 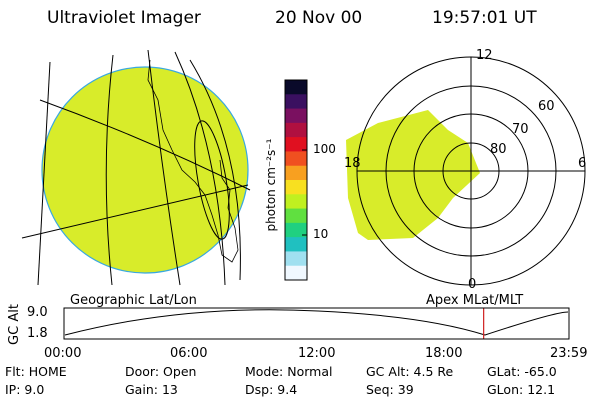 What do you see at coordinates (546, 106) in the screenshot?
I see `mlat-label-60: 60` at bounding box center [546, 106].